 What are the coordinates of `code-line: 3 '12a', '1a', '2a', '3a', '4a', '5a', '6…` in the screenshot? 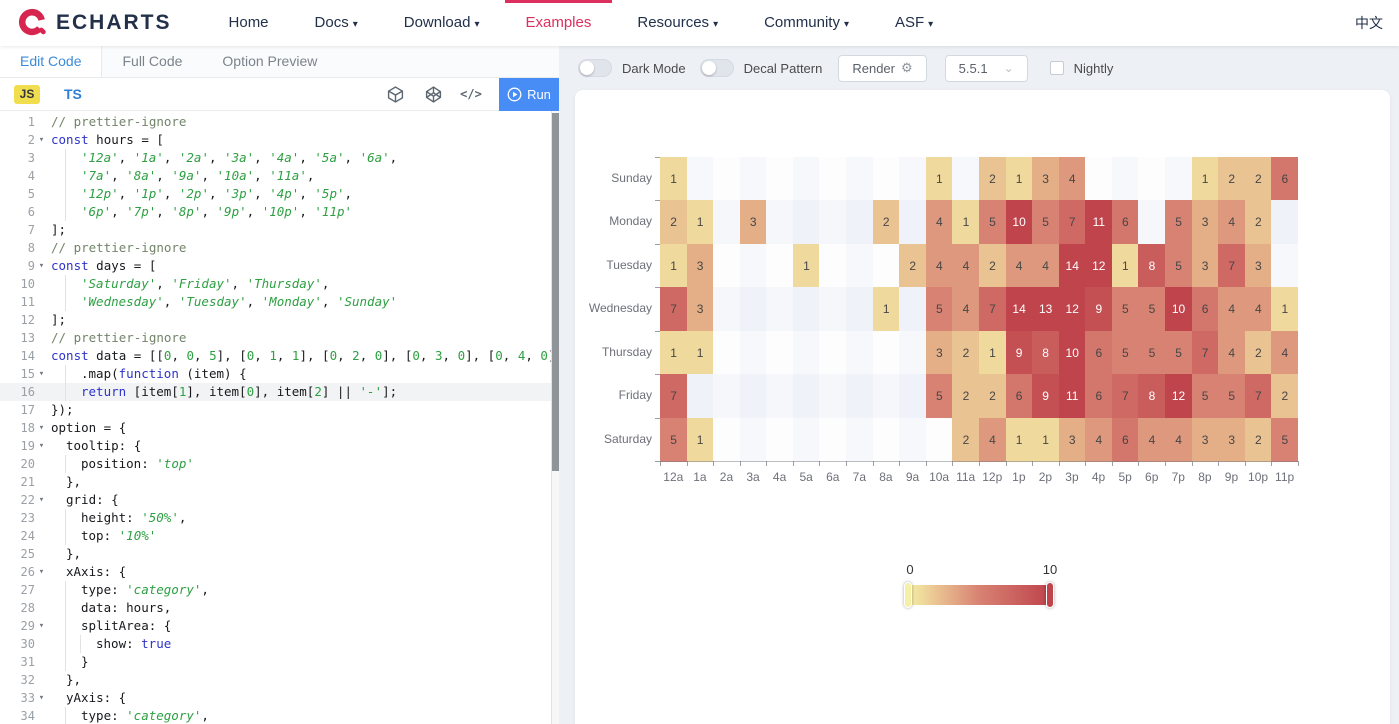 It's located at (279, 158).